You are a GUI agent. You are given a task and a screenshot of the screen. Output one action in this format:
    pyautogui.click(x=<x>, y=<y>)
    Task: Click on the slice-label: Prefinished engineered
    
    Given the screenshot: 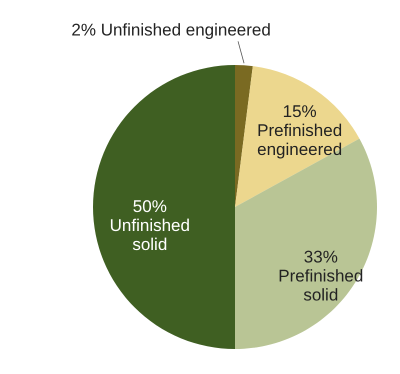 What is the action you would take?
    pyautogui.click(x=299, y=139)
    